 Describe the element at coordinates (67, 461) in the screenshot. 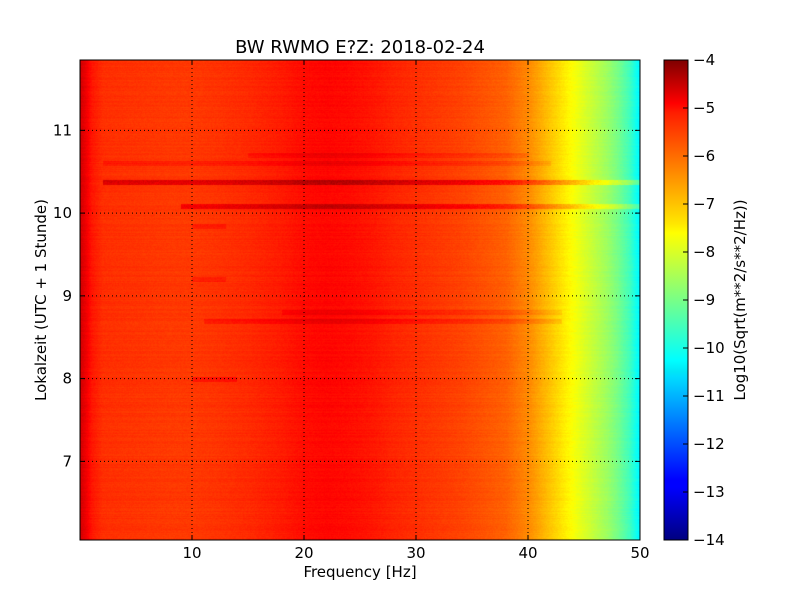

I see `y-tick-label: 7` at that location.